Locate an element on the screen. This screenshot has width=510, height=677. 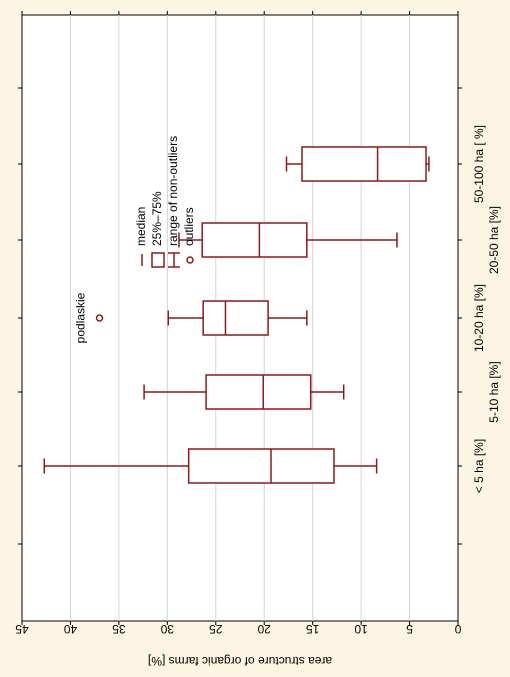
tick-label-30: 30 is located at coordinates (167, 629).